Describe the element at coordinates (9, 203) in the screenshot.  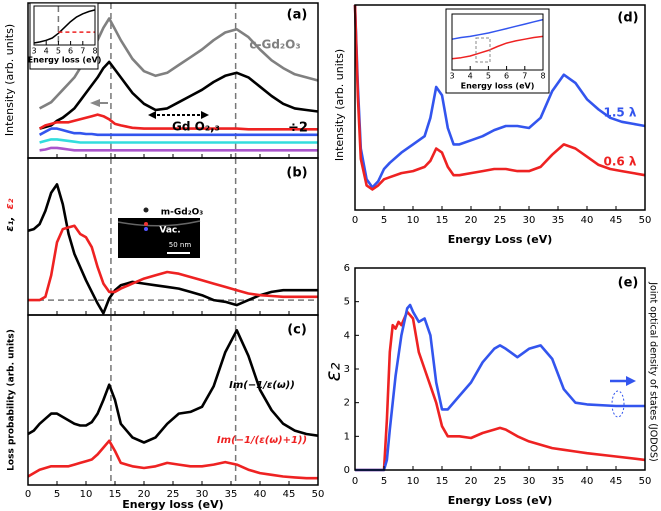
I see `series-label: ε₂` at that location.